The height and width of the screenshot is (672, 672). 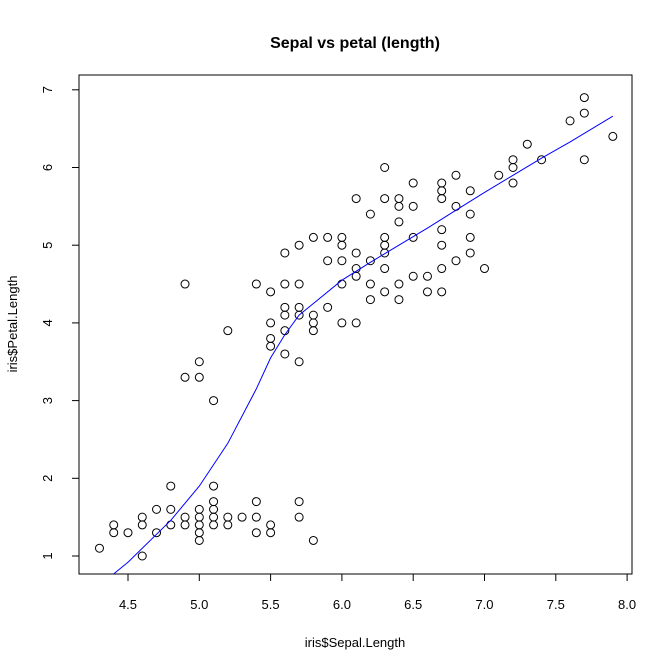 What do you see at coordinates (413, 604) in the screenshot?
I see `x-tick-label: 6.5` at bounding box center [413, 604].